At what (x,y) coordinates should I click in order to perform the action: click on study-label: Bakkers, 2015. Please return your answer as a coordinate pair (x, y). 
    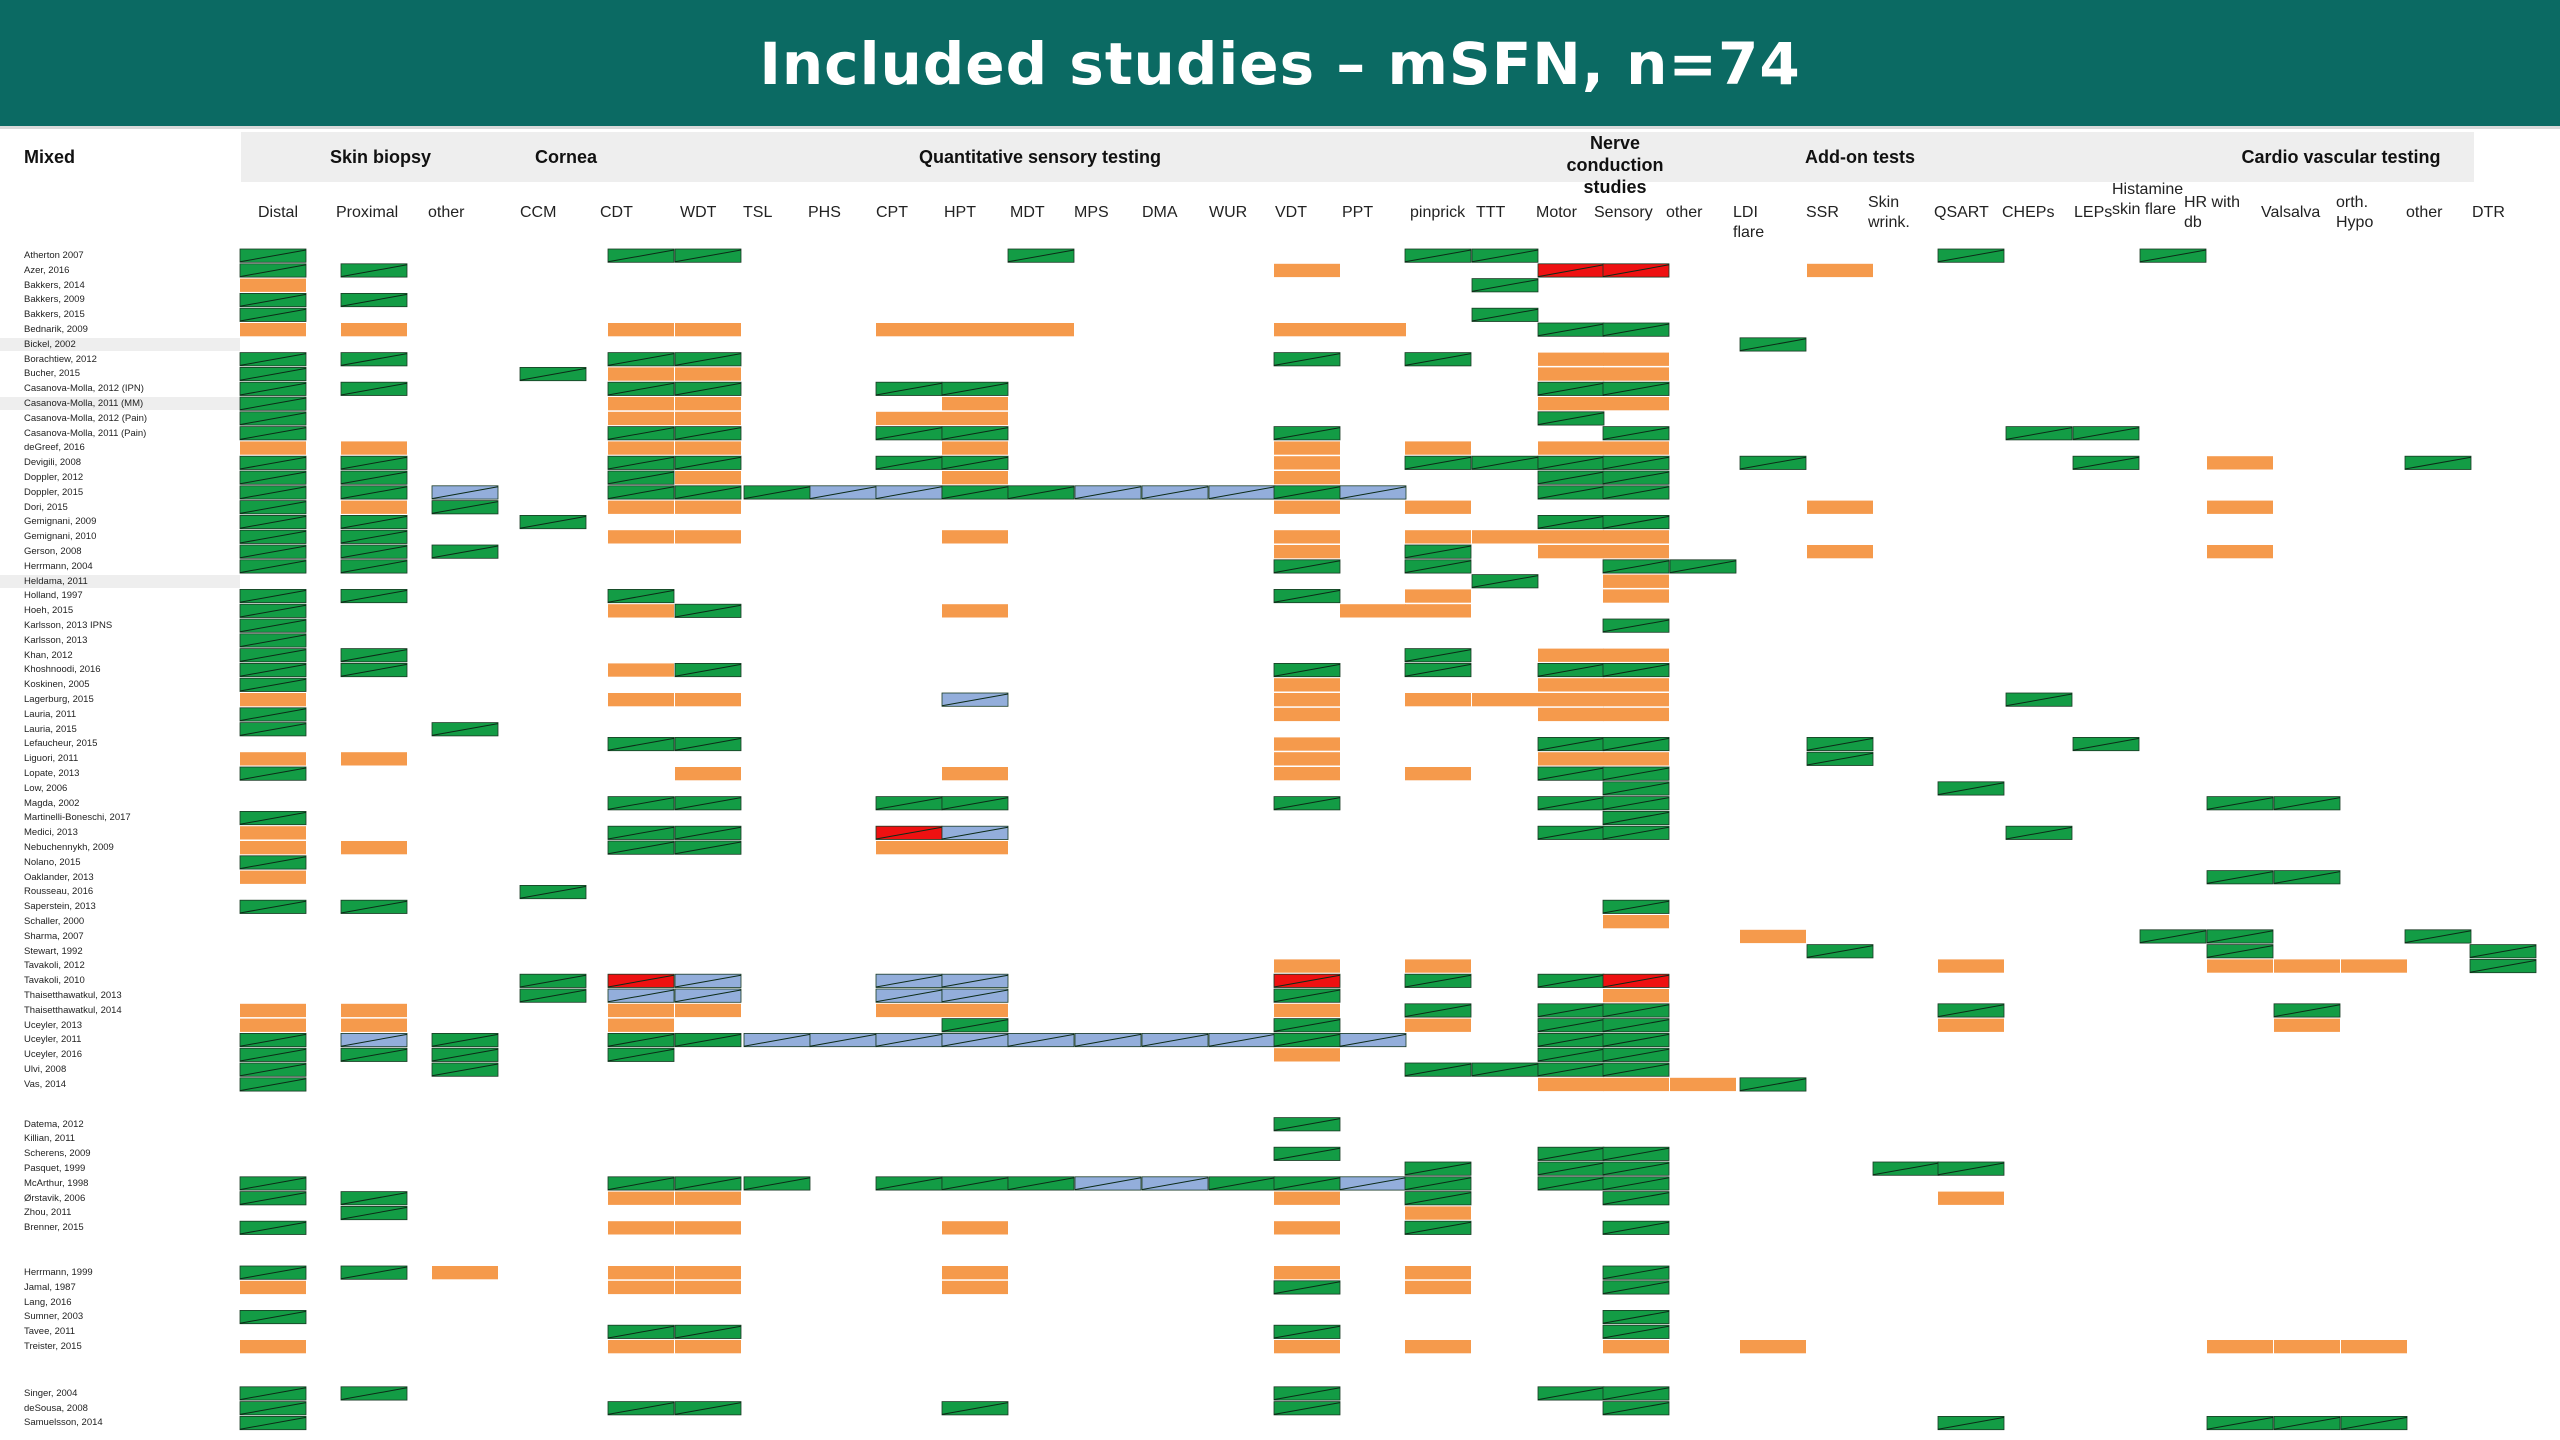
    Looking at the image, I should click on (54, 315).